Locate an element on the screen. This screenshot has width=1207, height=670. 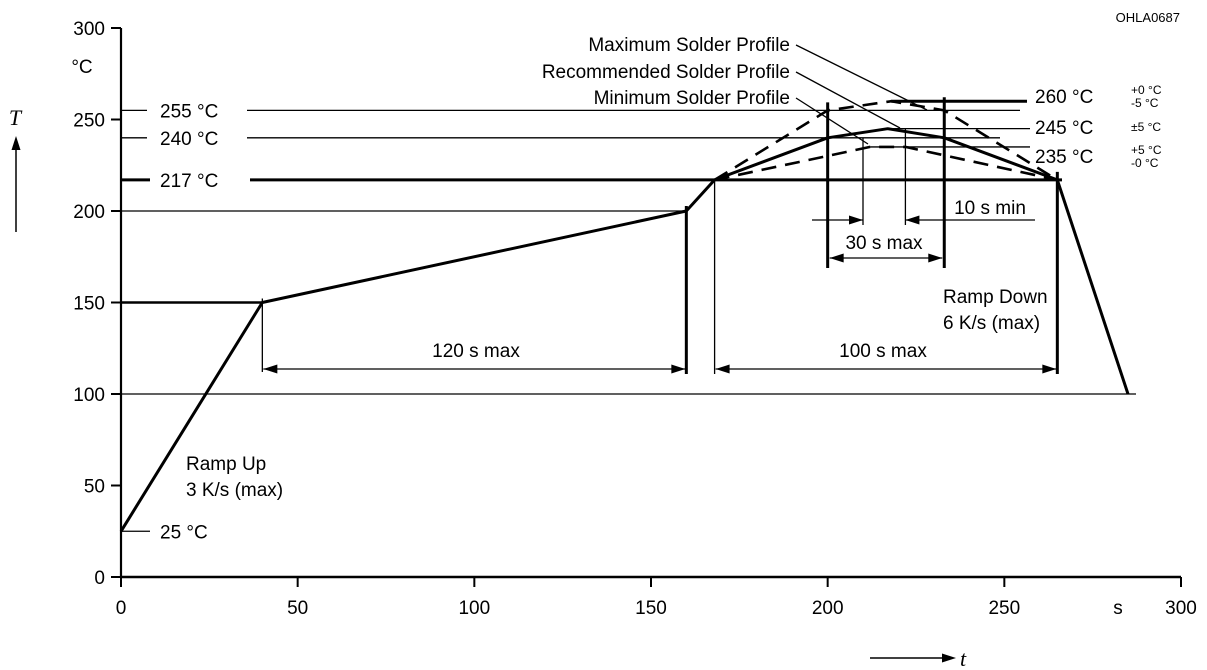
leader-recommended is located at coordinates (848, 100).